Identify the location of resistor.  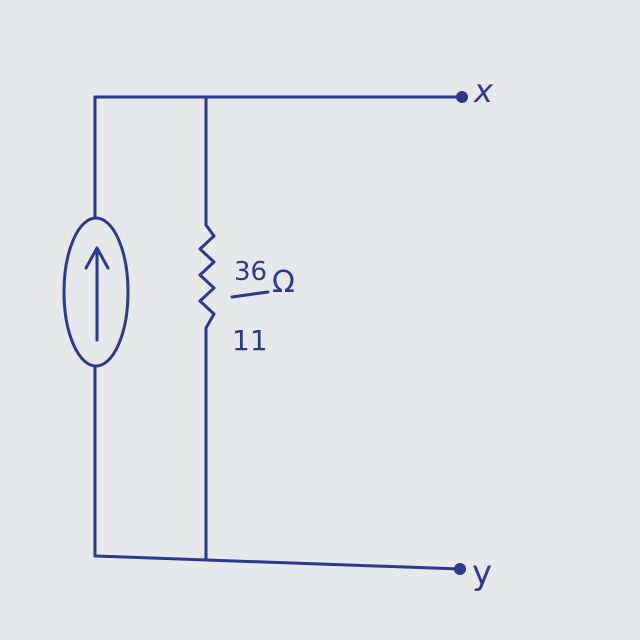
(207, 276).